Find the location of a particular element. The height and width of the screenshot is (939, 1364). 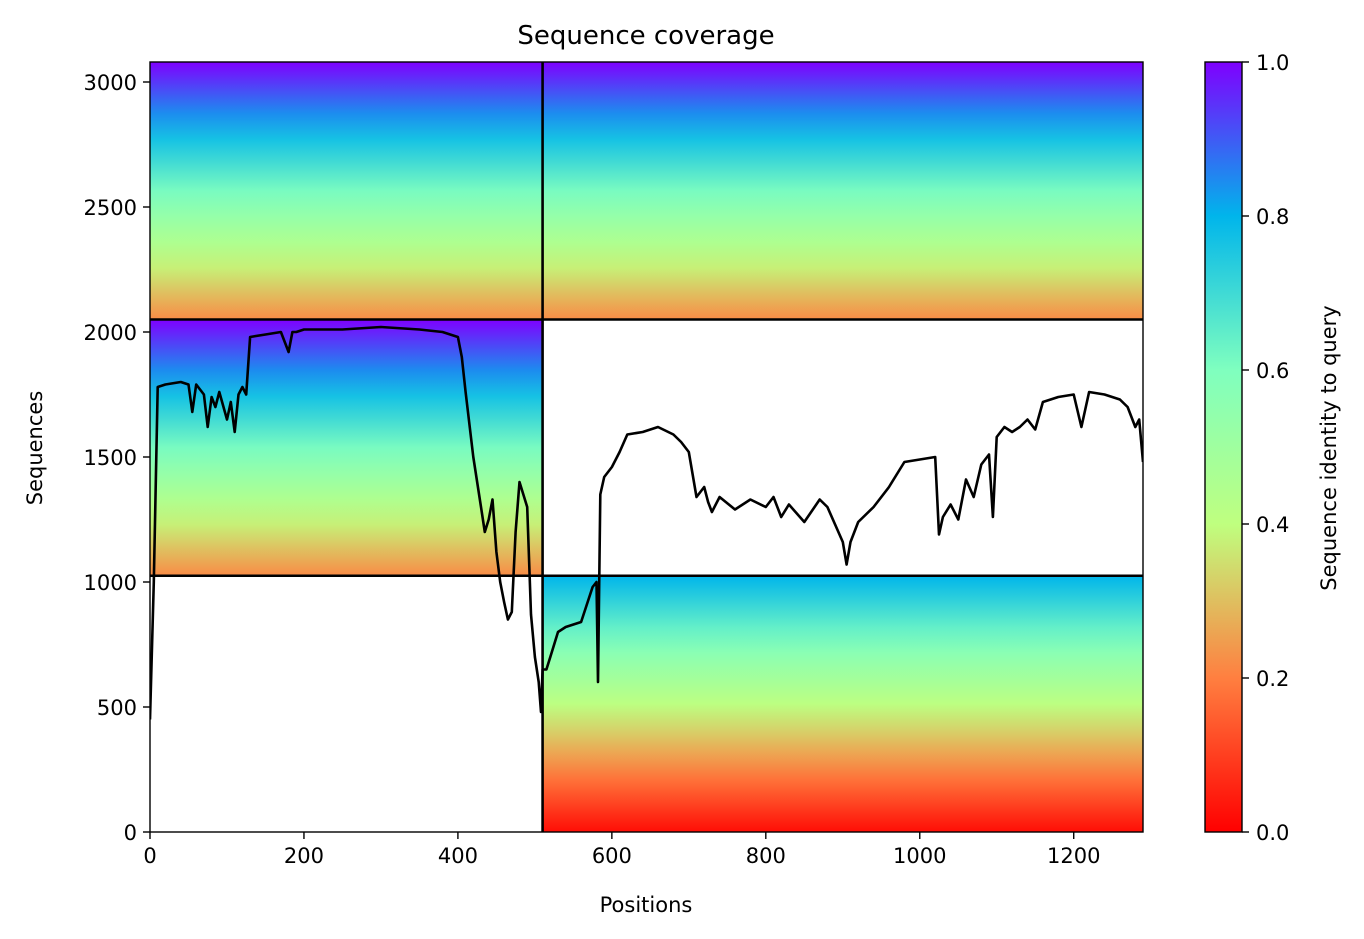

x-axis-ticks: 0 200 400 600 800 1000 1200 is located at coordinates (621, 850).